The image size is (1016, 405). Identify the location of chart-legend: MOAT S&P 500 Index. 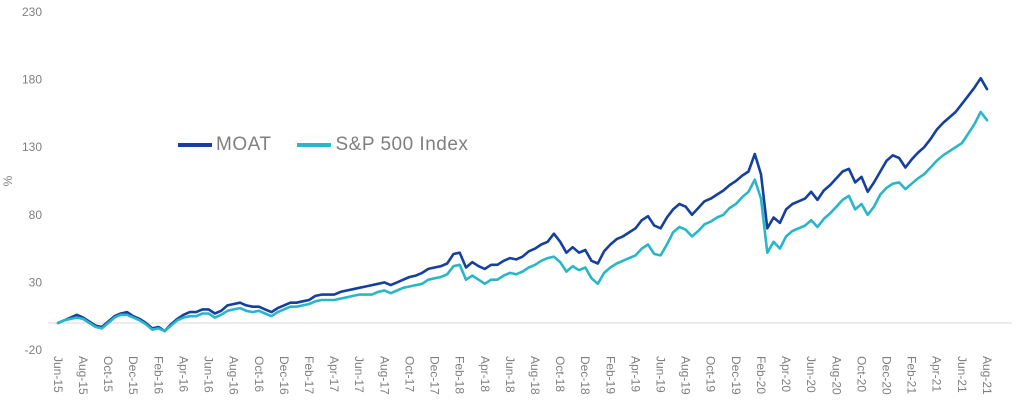
(323, 145).